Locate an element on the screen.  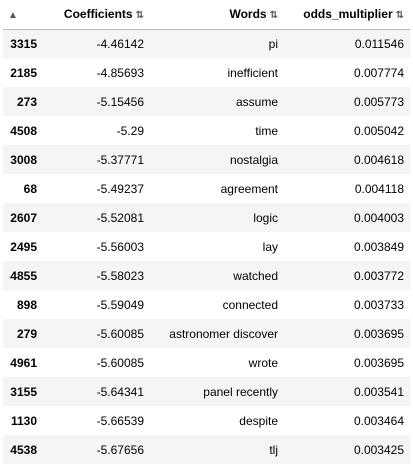
cell-odds-multiplier: 0.004118 is located at coordinates (379, 188).